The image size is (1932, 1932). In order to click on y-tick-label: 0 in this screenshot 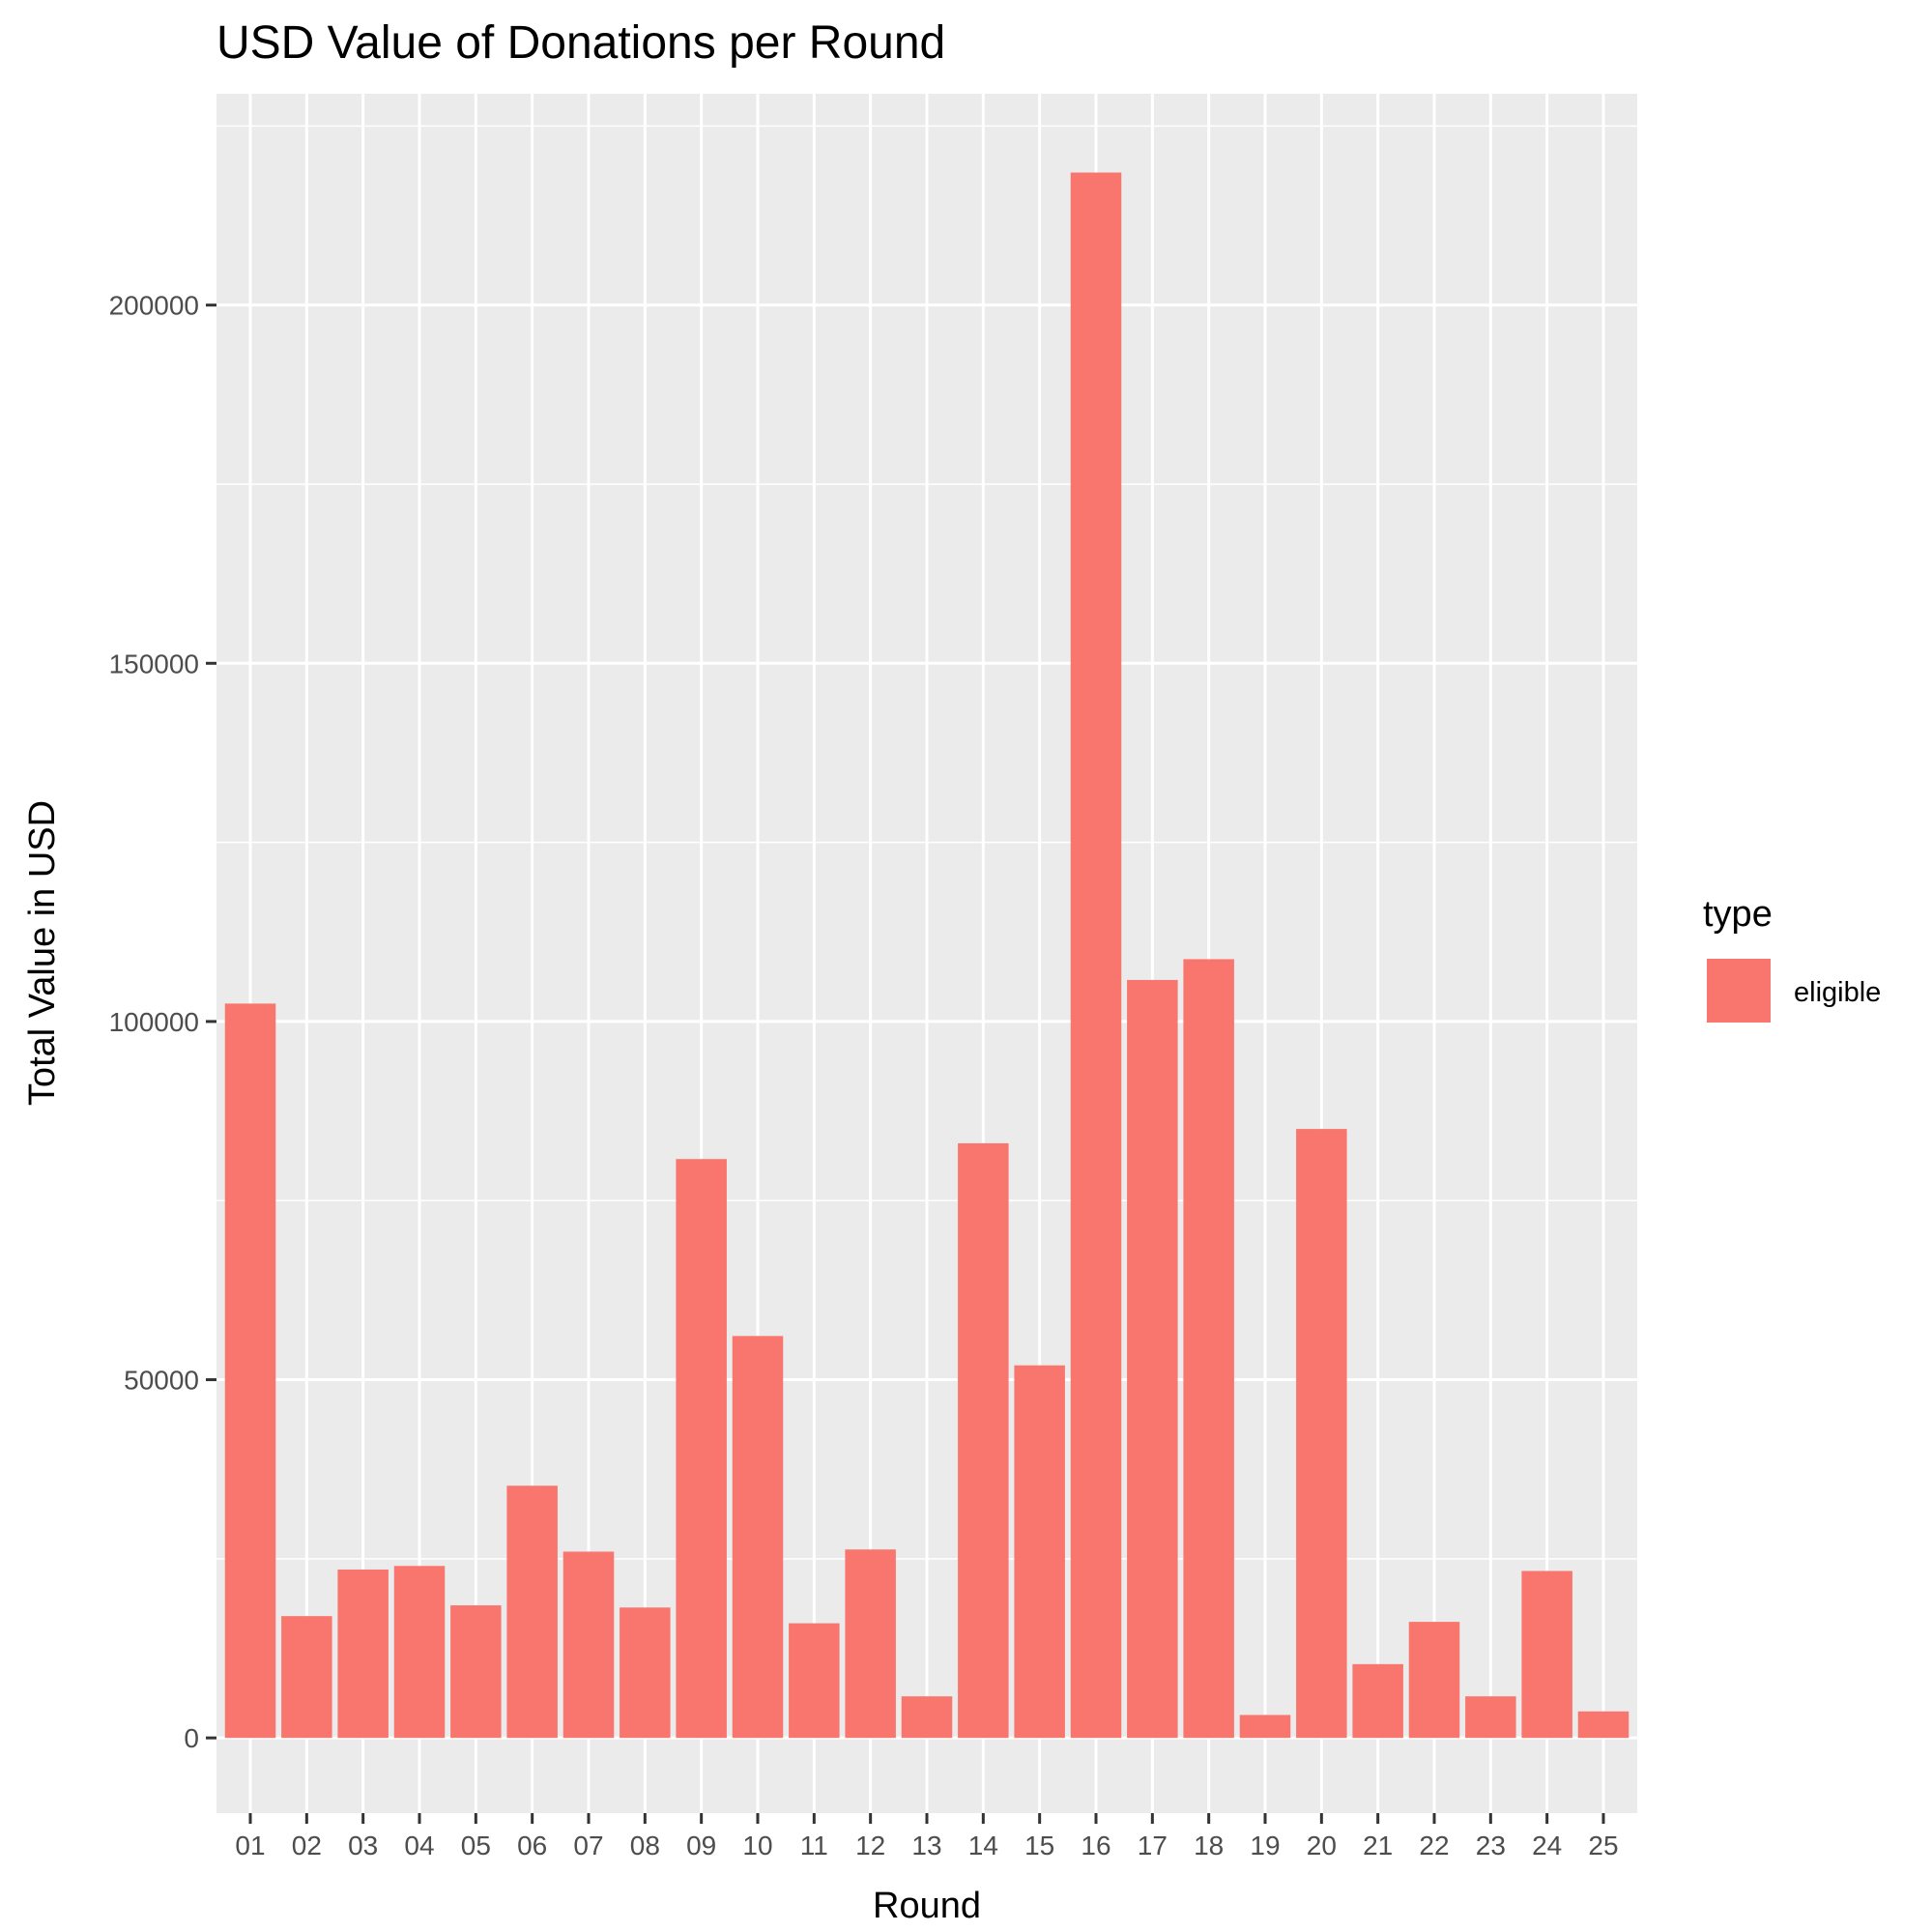, I will do `click(191, 1738)`.